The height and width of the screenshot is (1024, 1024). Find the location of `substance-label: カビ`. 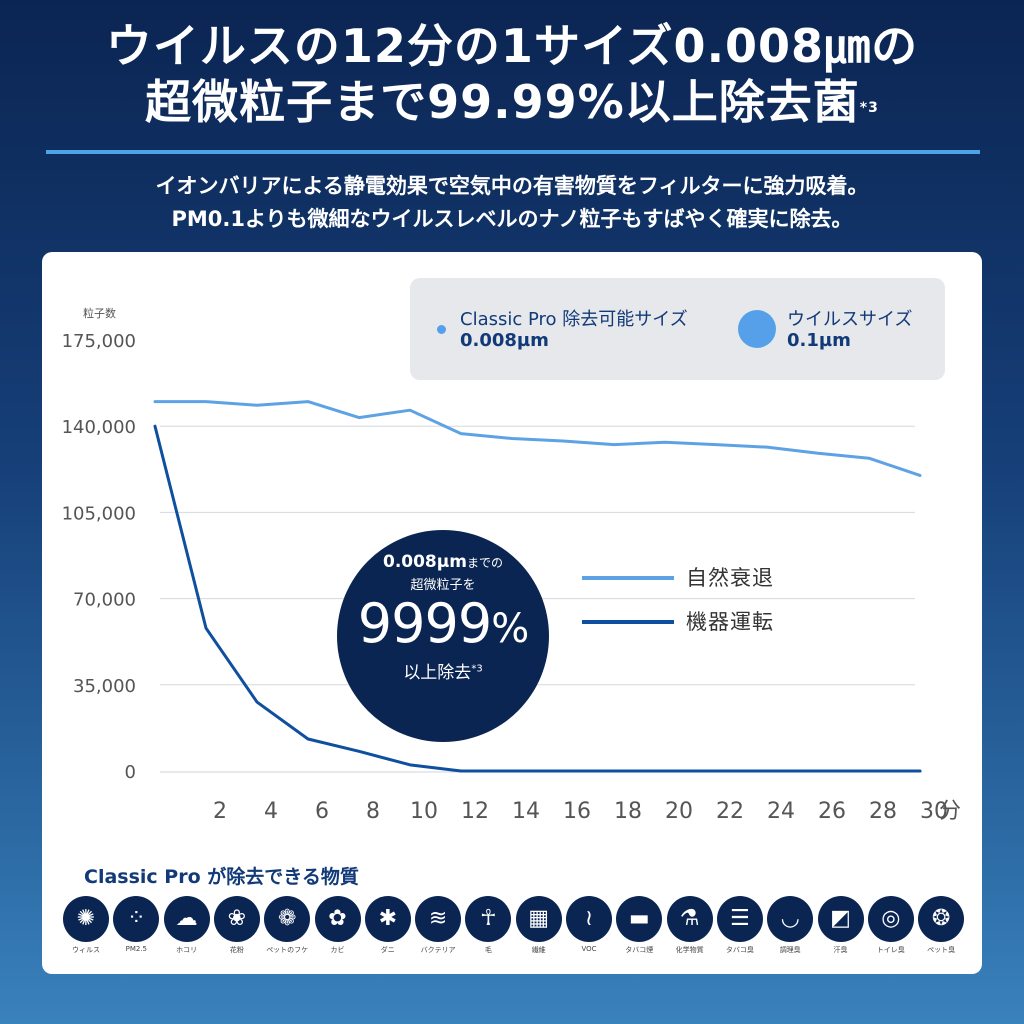

substance-label: カビ is located at coordinates (337, 950).